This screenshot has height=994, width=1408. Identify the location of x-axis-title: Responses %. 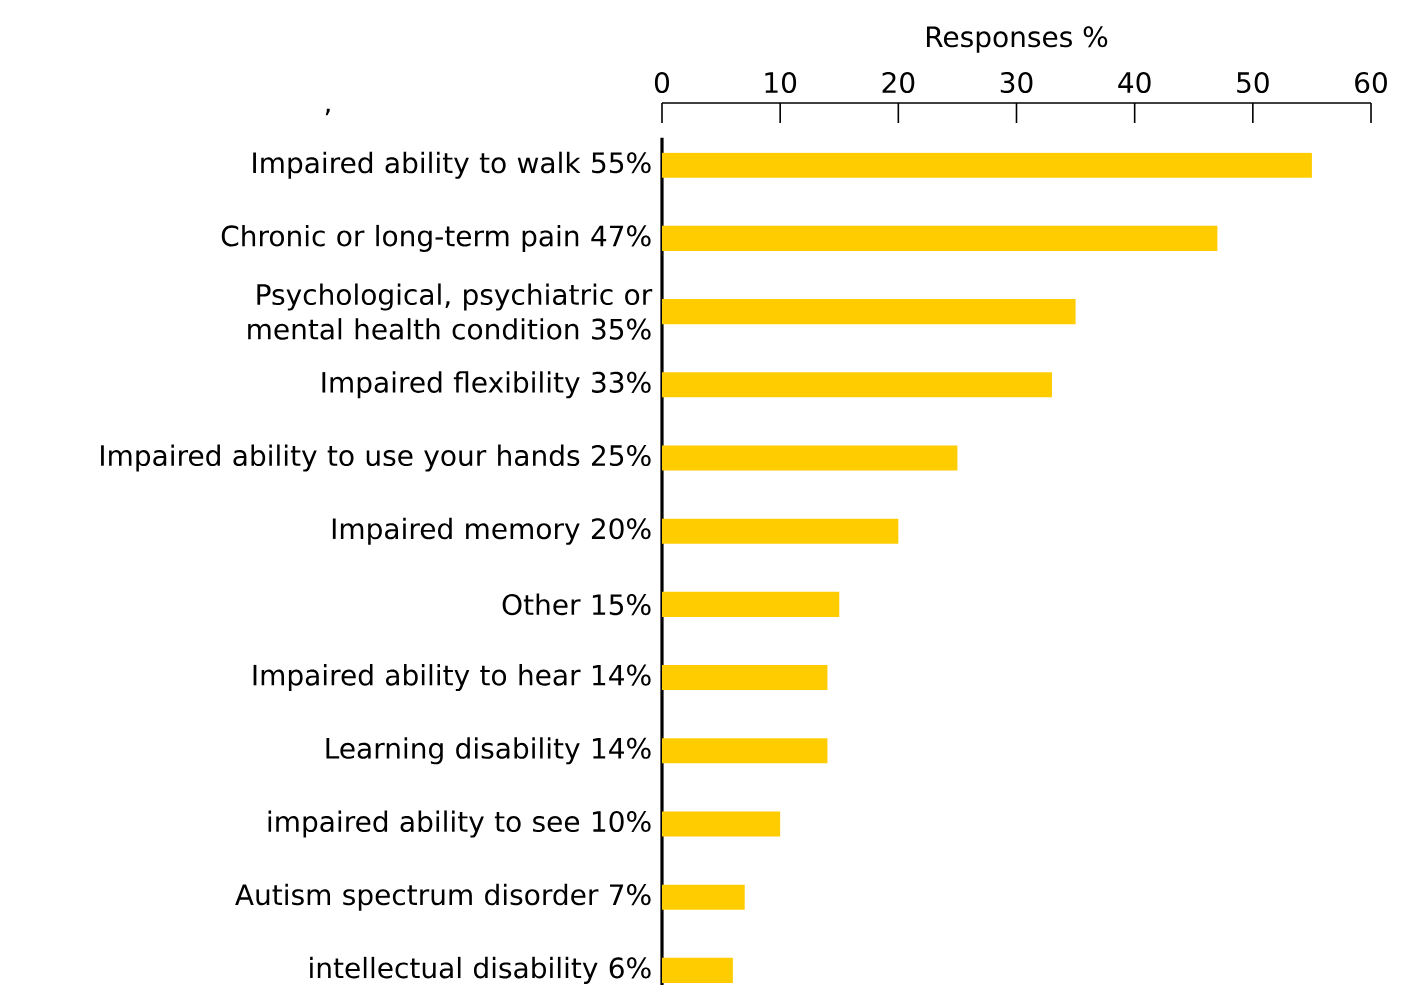
(1017, 39).